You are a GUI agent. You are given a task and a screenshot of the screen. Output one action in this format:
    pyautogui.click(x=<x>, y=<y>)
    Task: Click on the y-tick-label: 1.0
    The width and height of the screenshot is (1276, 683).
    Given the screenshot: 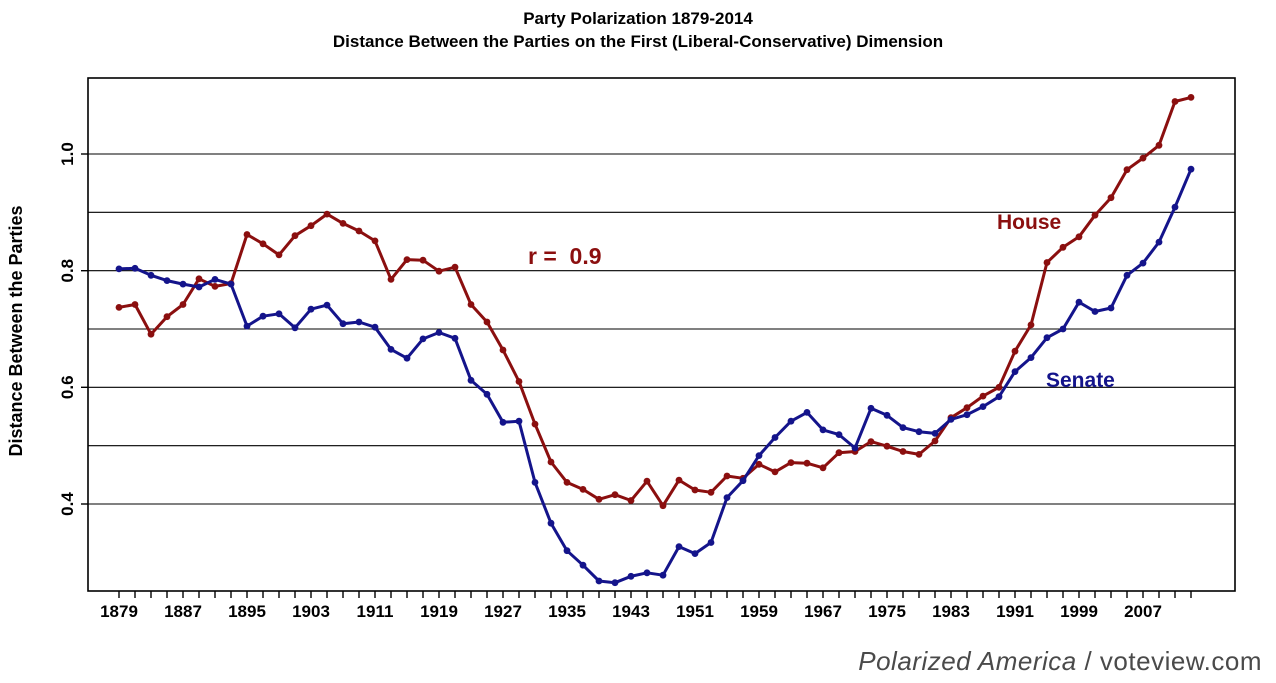 What is the action you would take?
    pyautogui.click(x=67, y=154)
    